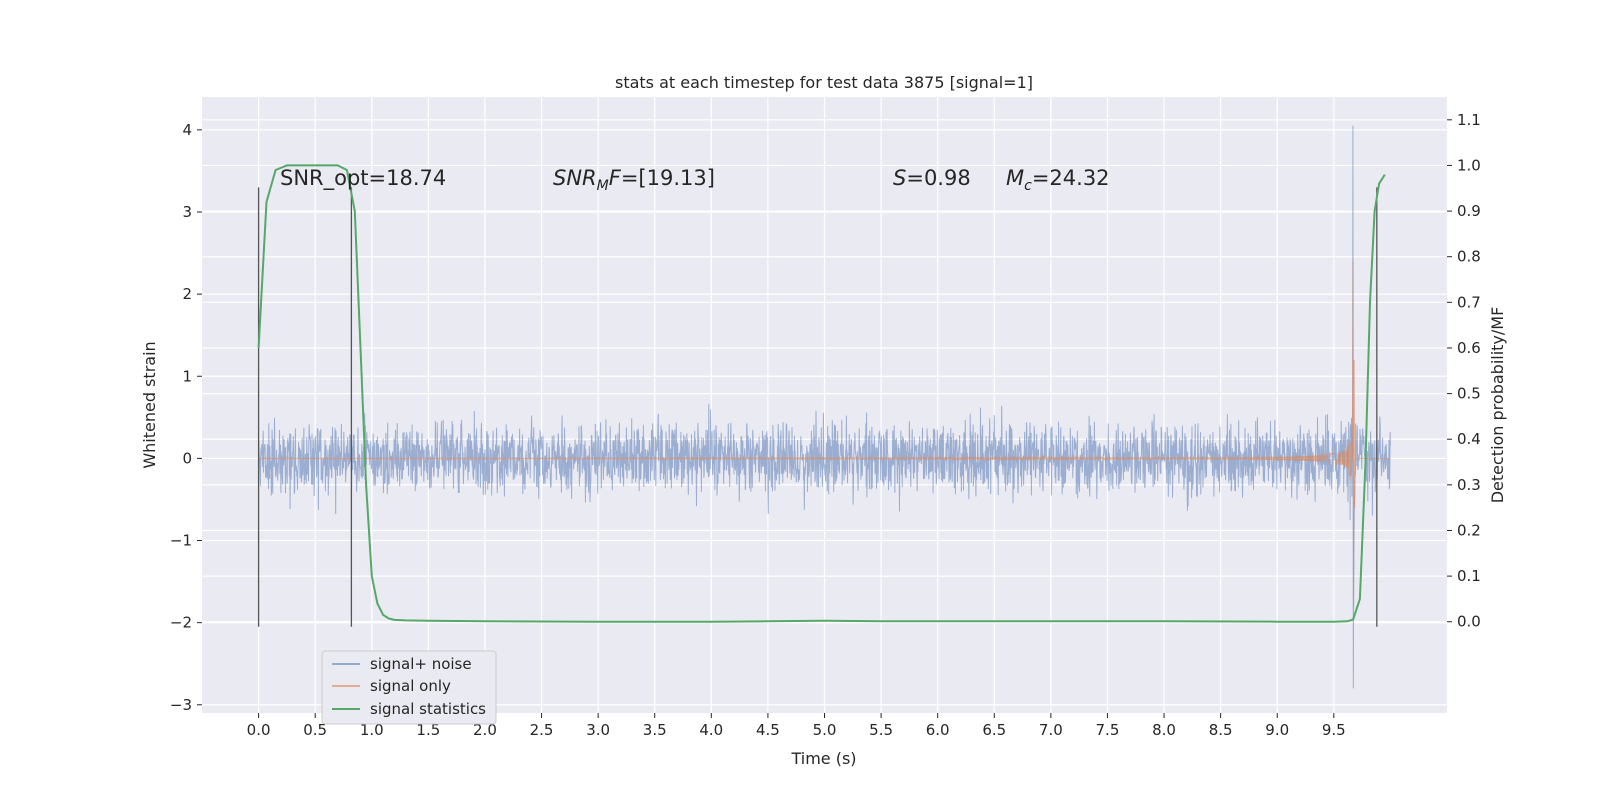  I want to click on x-tick-label-13: 6.5, so click(994, 730).